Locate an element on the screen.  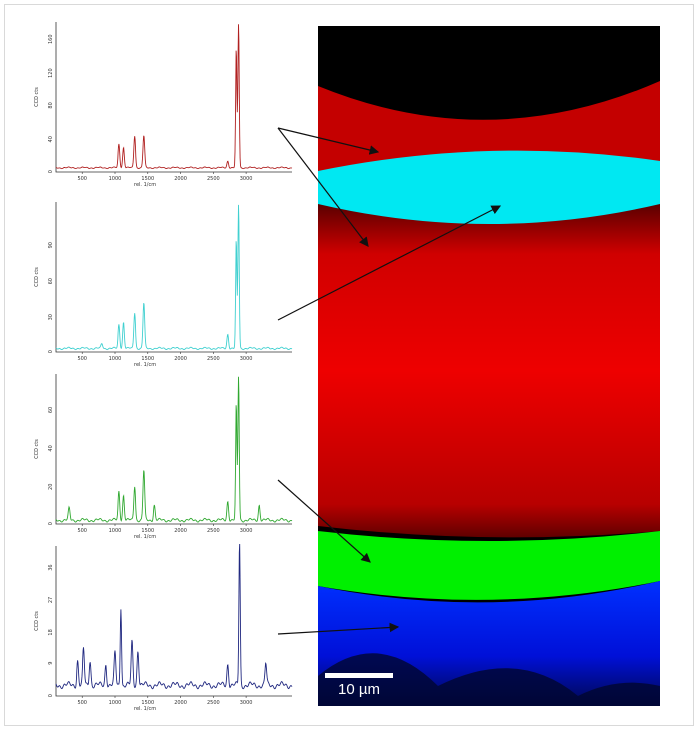
arrow-cyan is located at coordinates (389, 263).